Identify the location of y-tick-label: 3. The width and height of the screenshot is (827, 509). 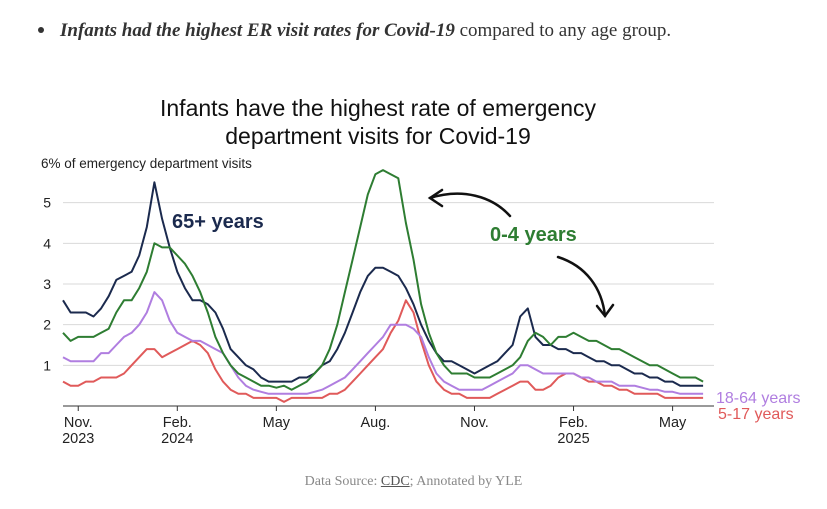
(47, 284).